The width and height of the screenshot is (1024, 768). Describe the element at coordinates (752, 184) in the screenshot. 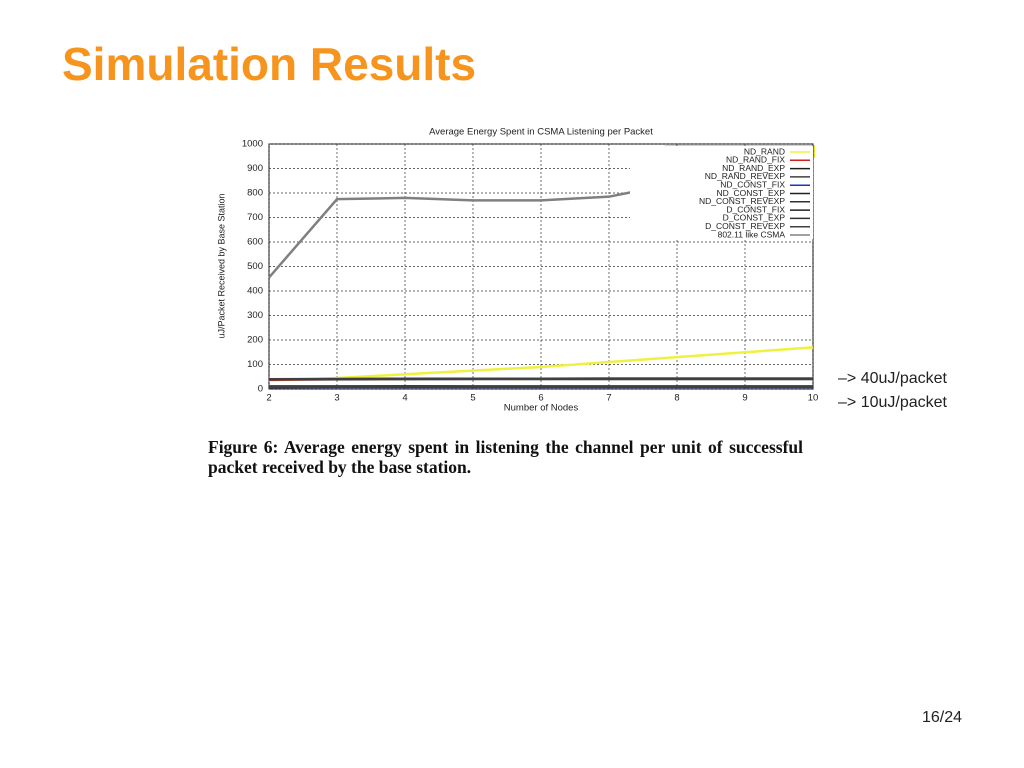

I see `legend-label: ND_CONST_FIX` at that location.